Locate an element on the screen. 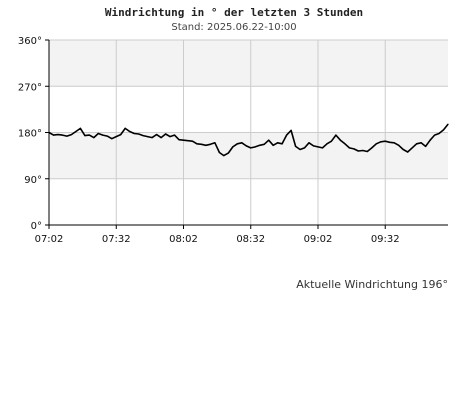 The height and width of the screenshot is (415, 468). y-tick-label: 90° is located at coordinates (33, 180).